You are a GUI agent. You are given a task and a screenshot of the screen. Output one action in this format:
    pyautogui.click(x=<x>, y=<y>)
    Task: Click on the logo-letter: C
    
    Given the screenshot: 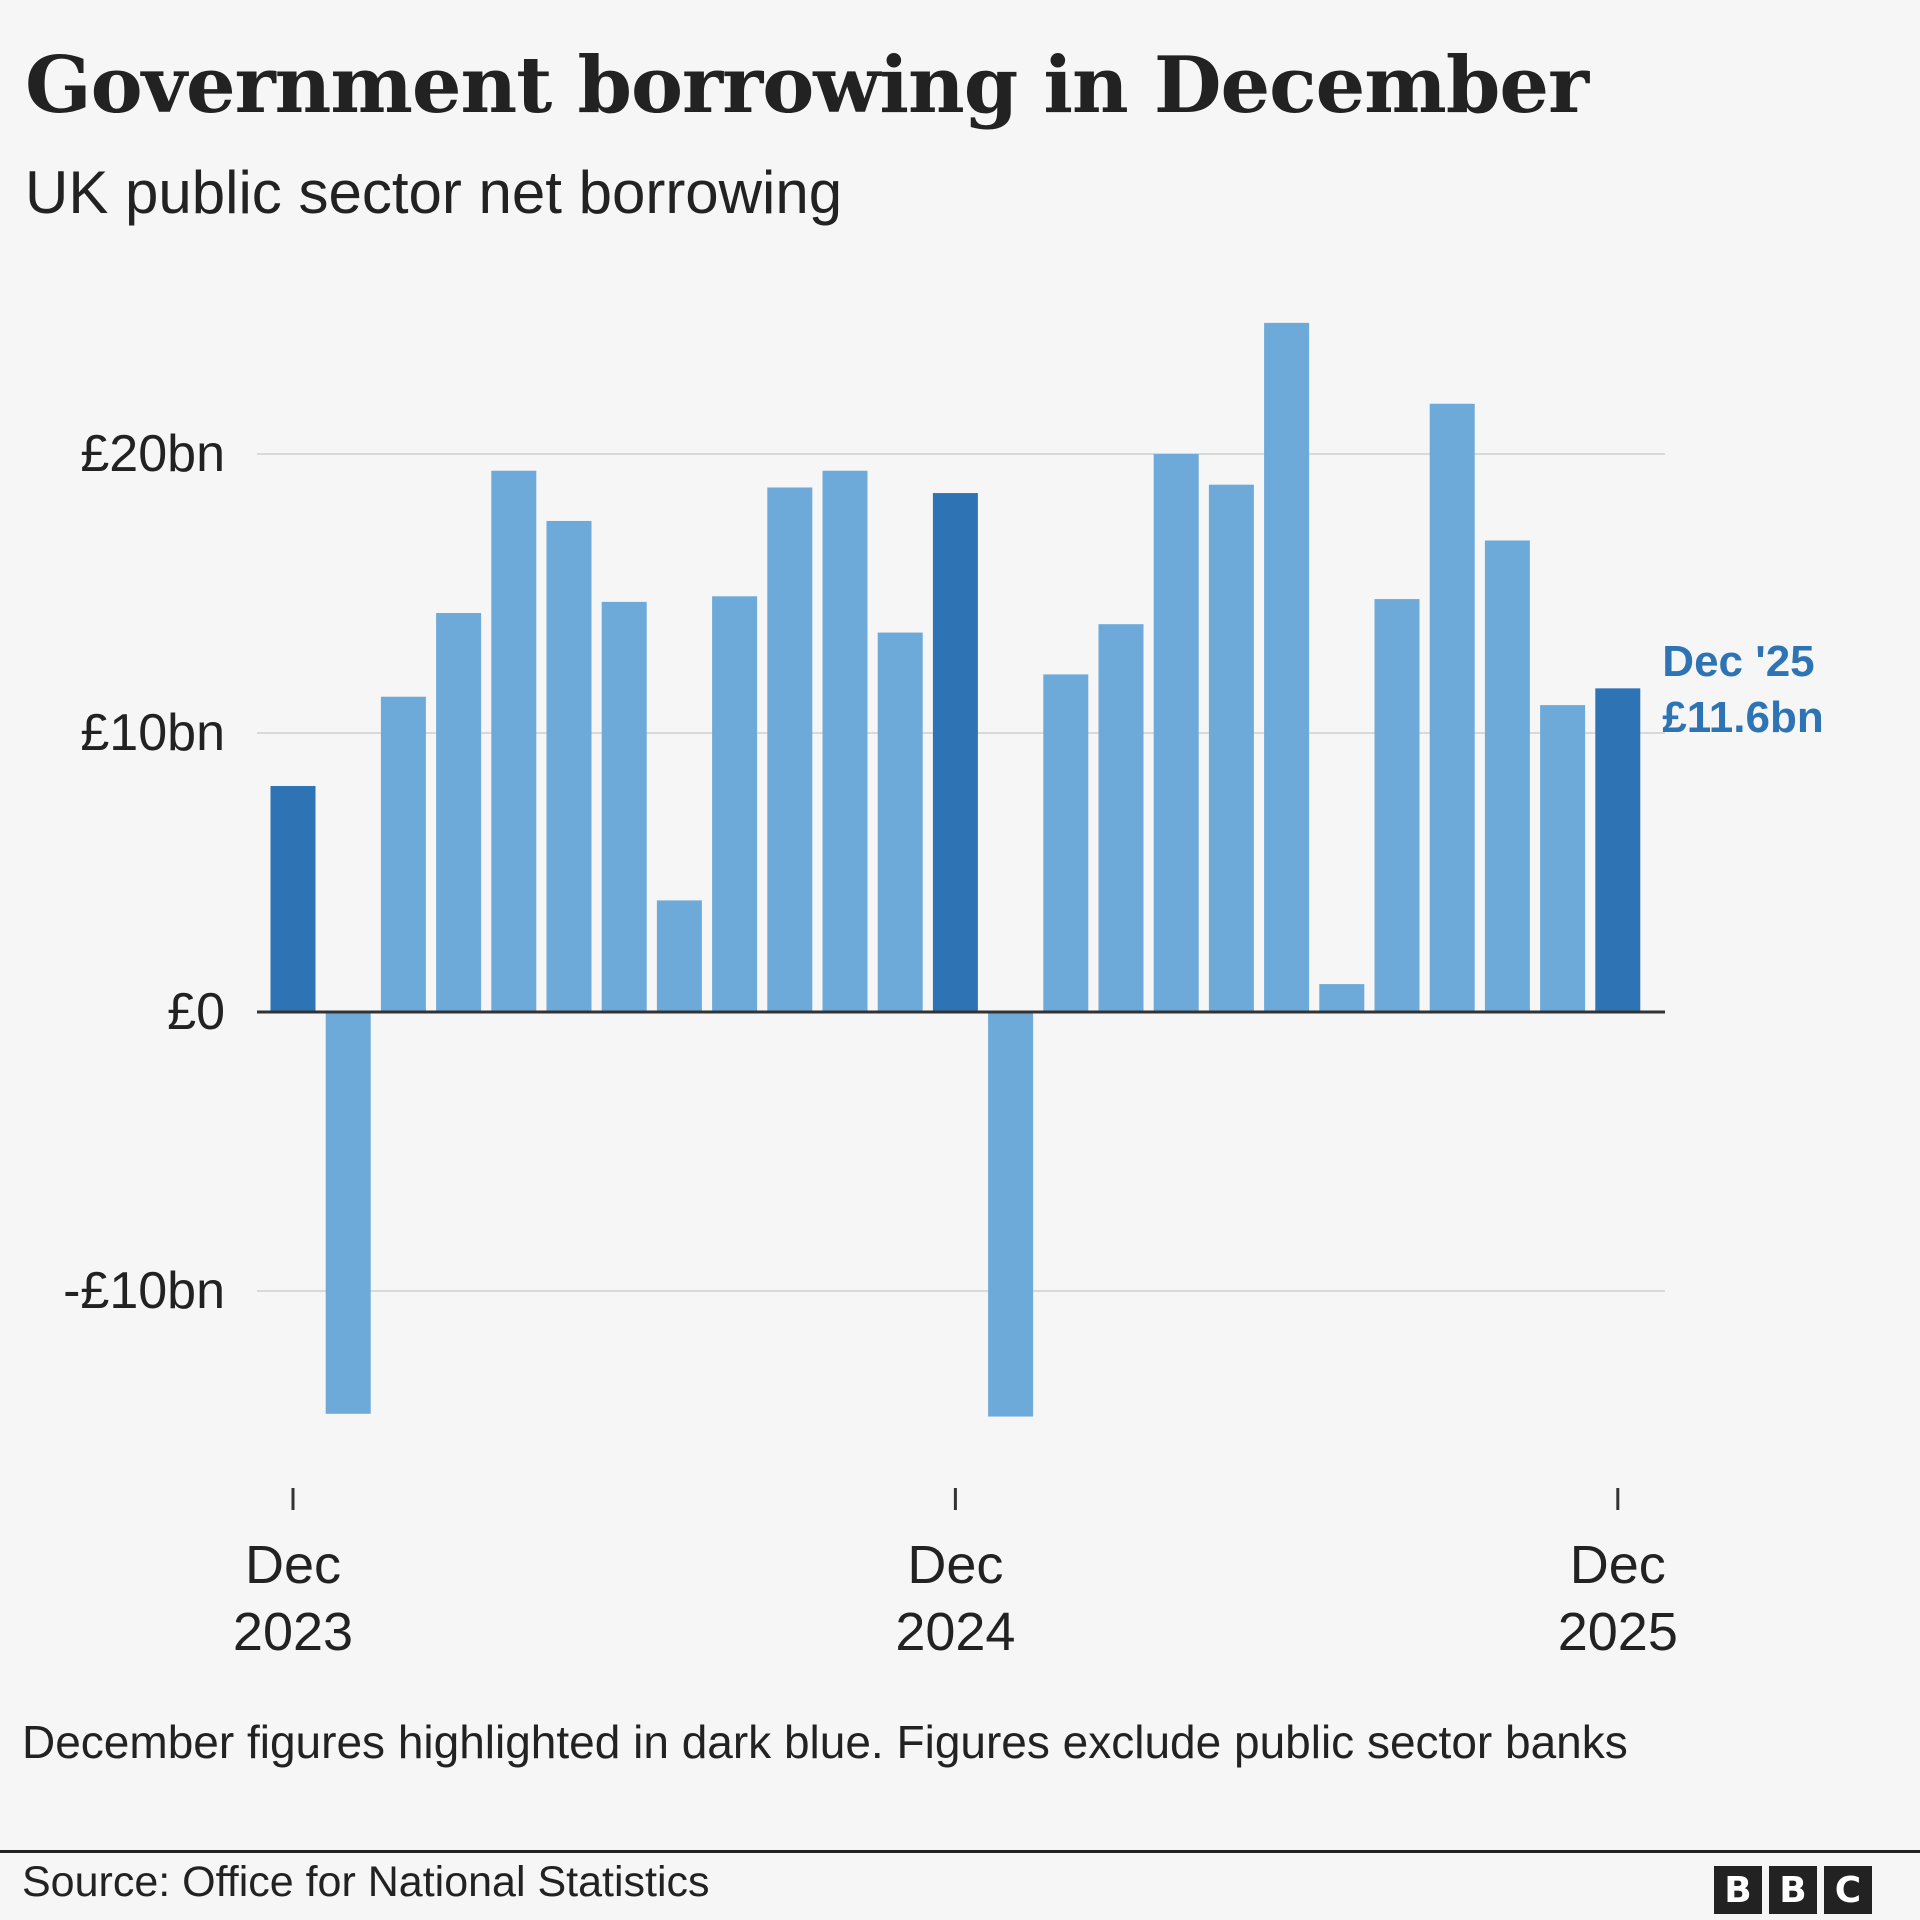 What is the action you would take?
    pyautogui.click(x=1848, y=1890)
    